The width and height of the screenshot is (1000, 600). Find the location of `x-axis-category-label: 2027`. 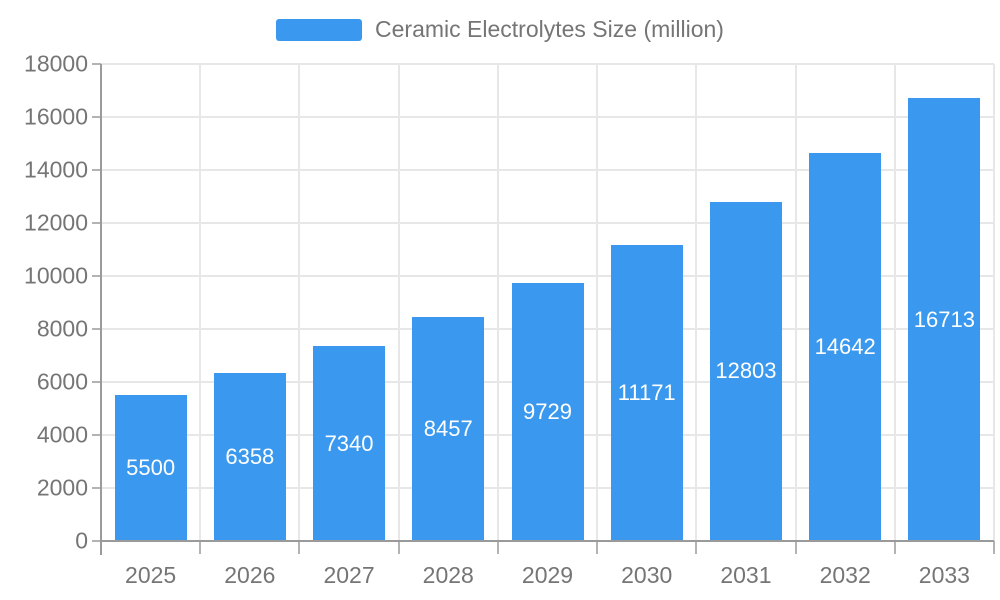

x-axis-category-label: 2027 is located at coordinates (349, 575).